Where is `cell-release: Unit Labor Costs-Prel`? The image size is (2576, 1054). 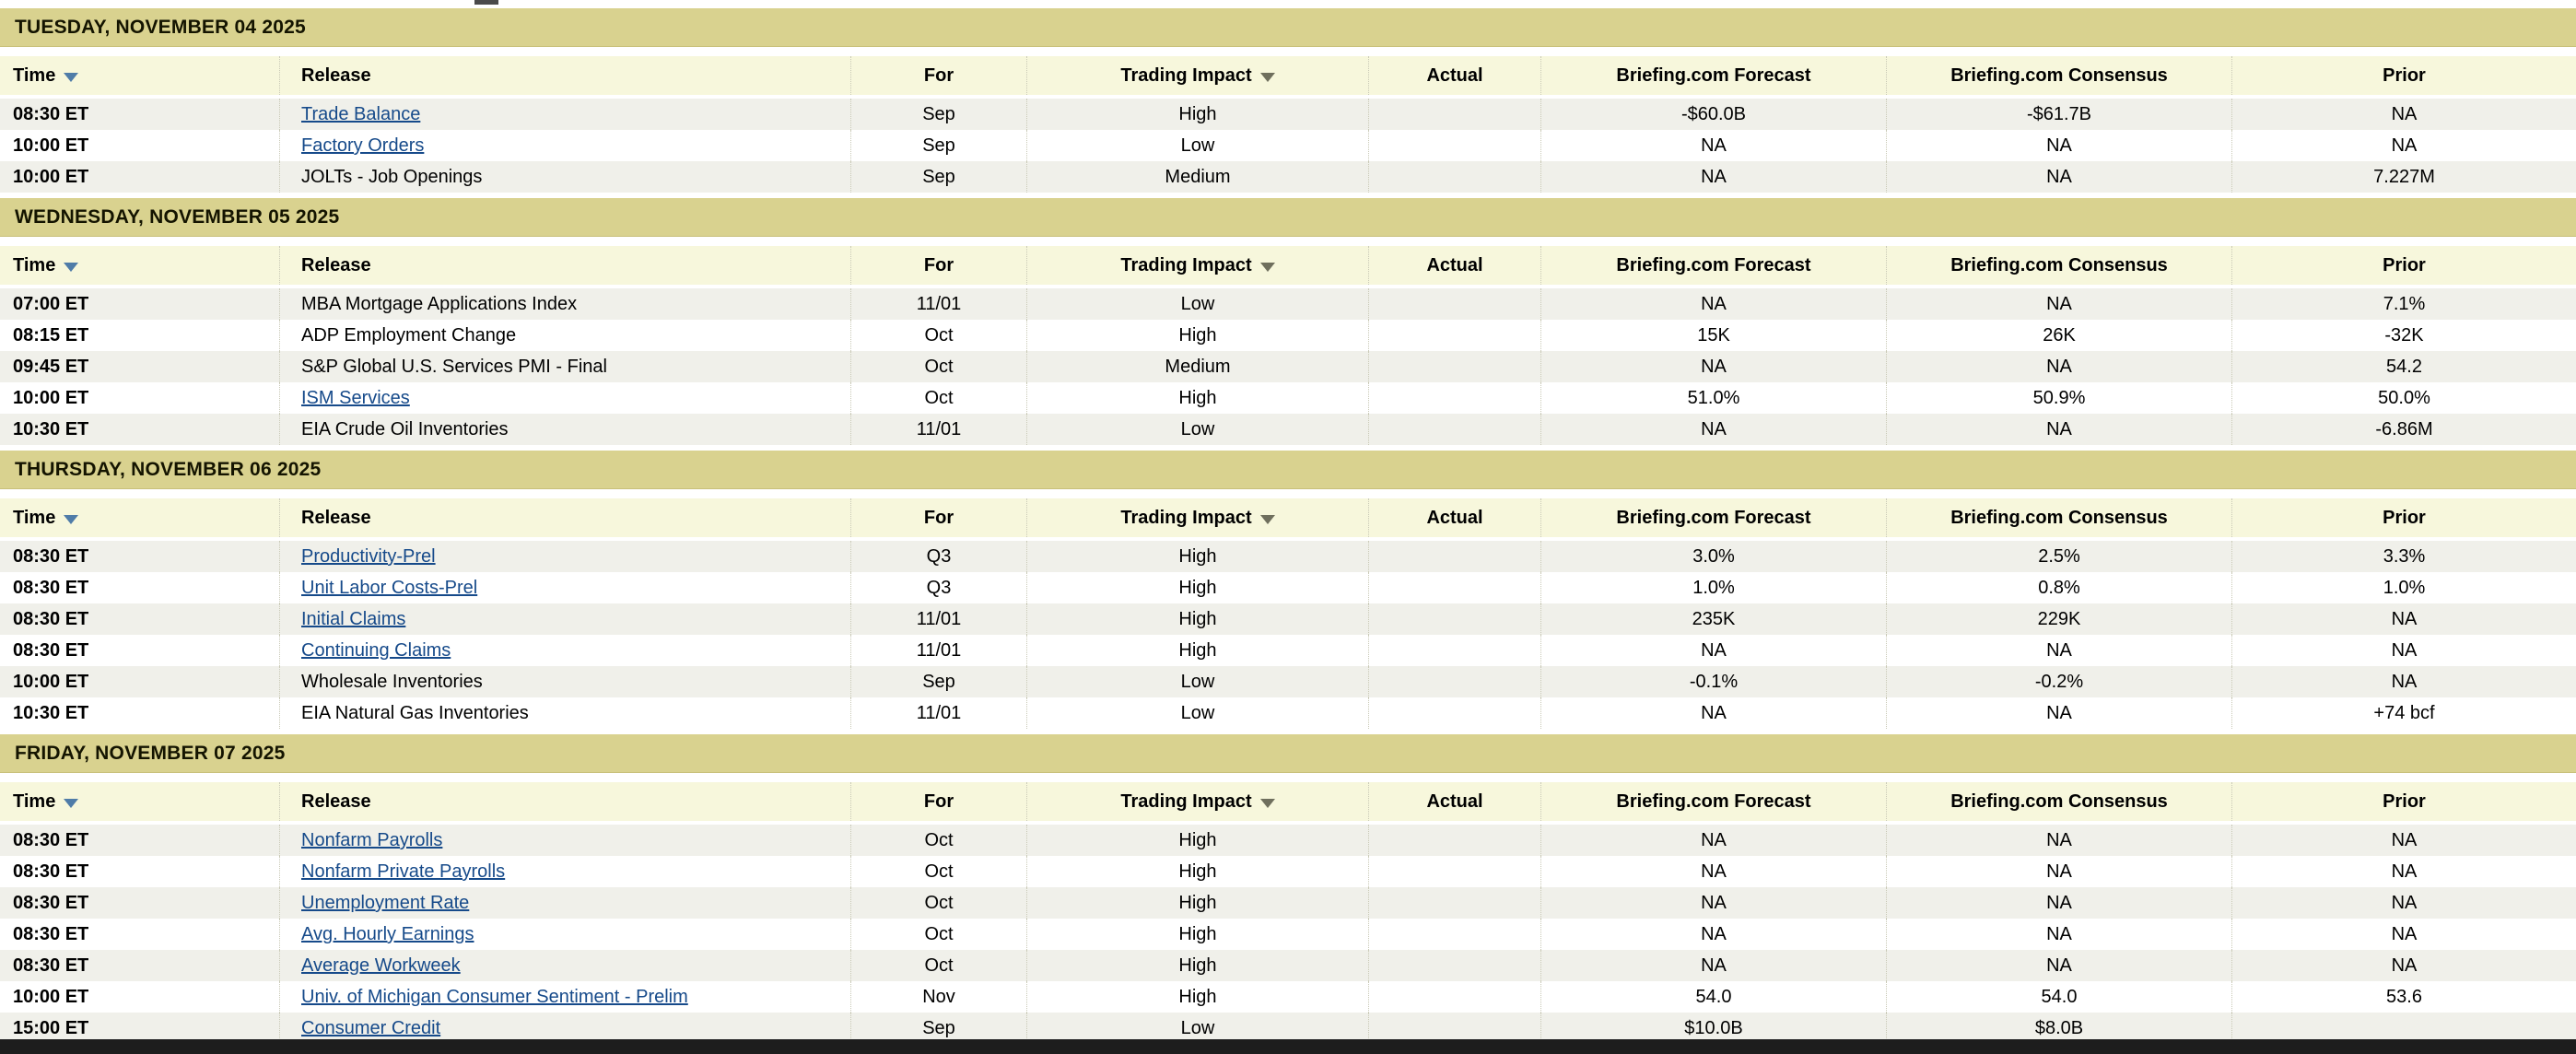 cell-release: Unit Labor Costs-Prel is located at coordinates (564, 588).